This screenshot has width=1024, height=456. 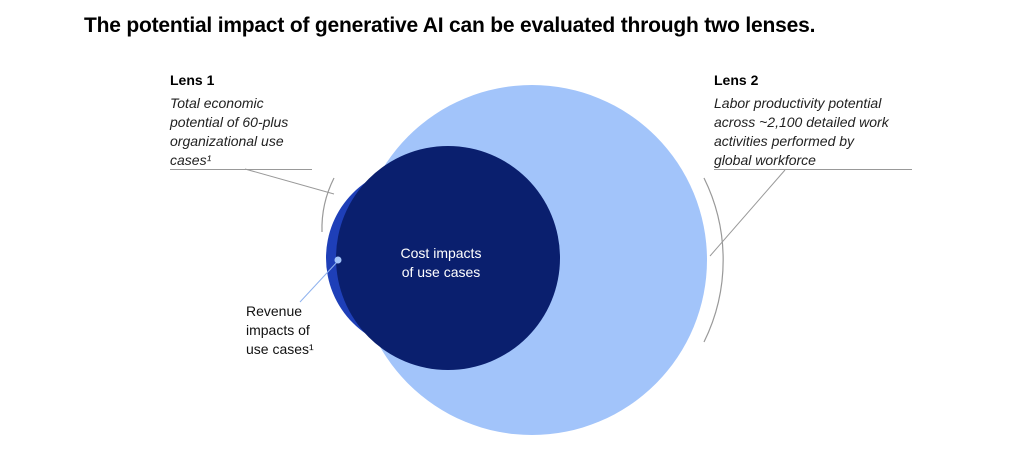 I want to click on cost-label-line: Cost impacts, so click(x=441, y=253).